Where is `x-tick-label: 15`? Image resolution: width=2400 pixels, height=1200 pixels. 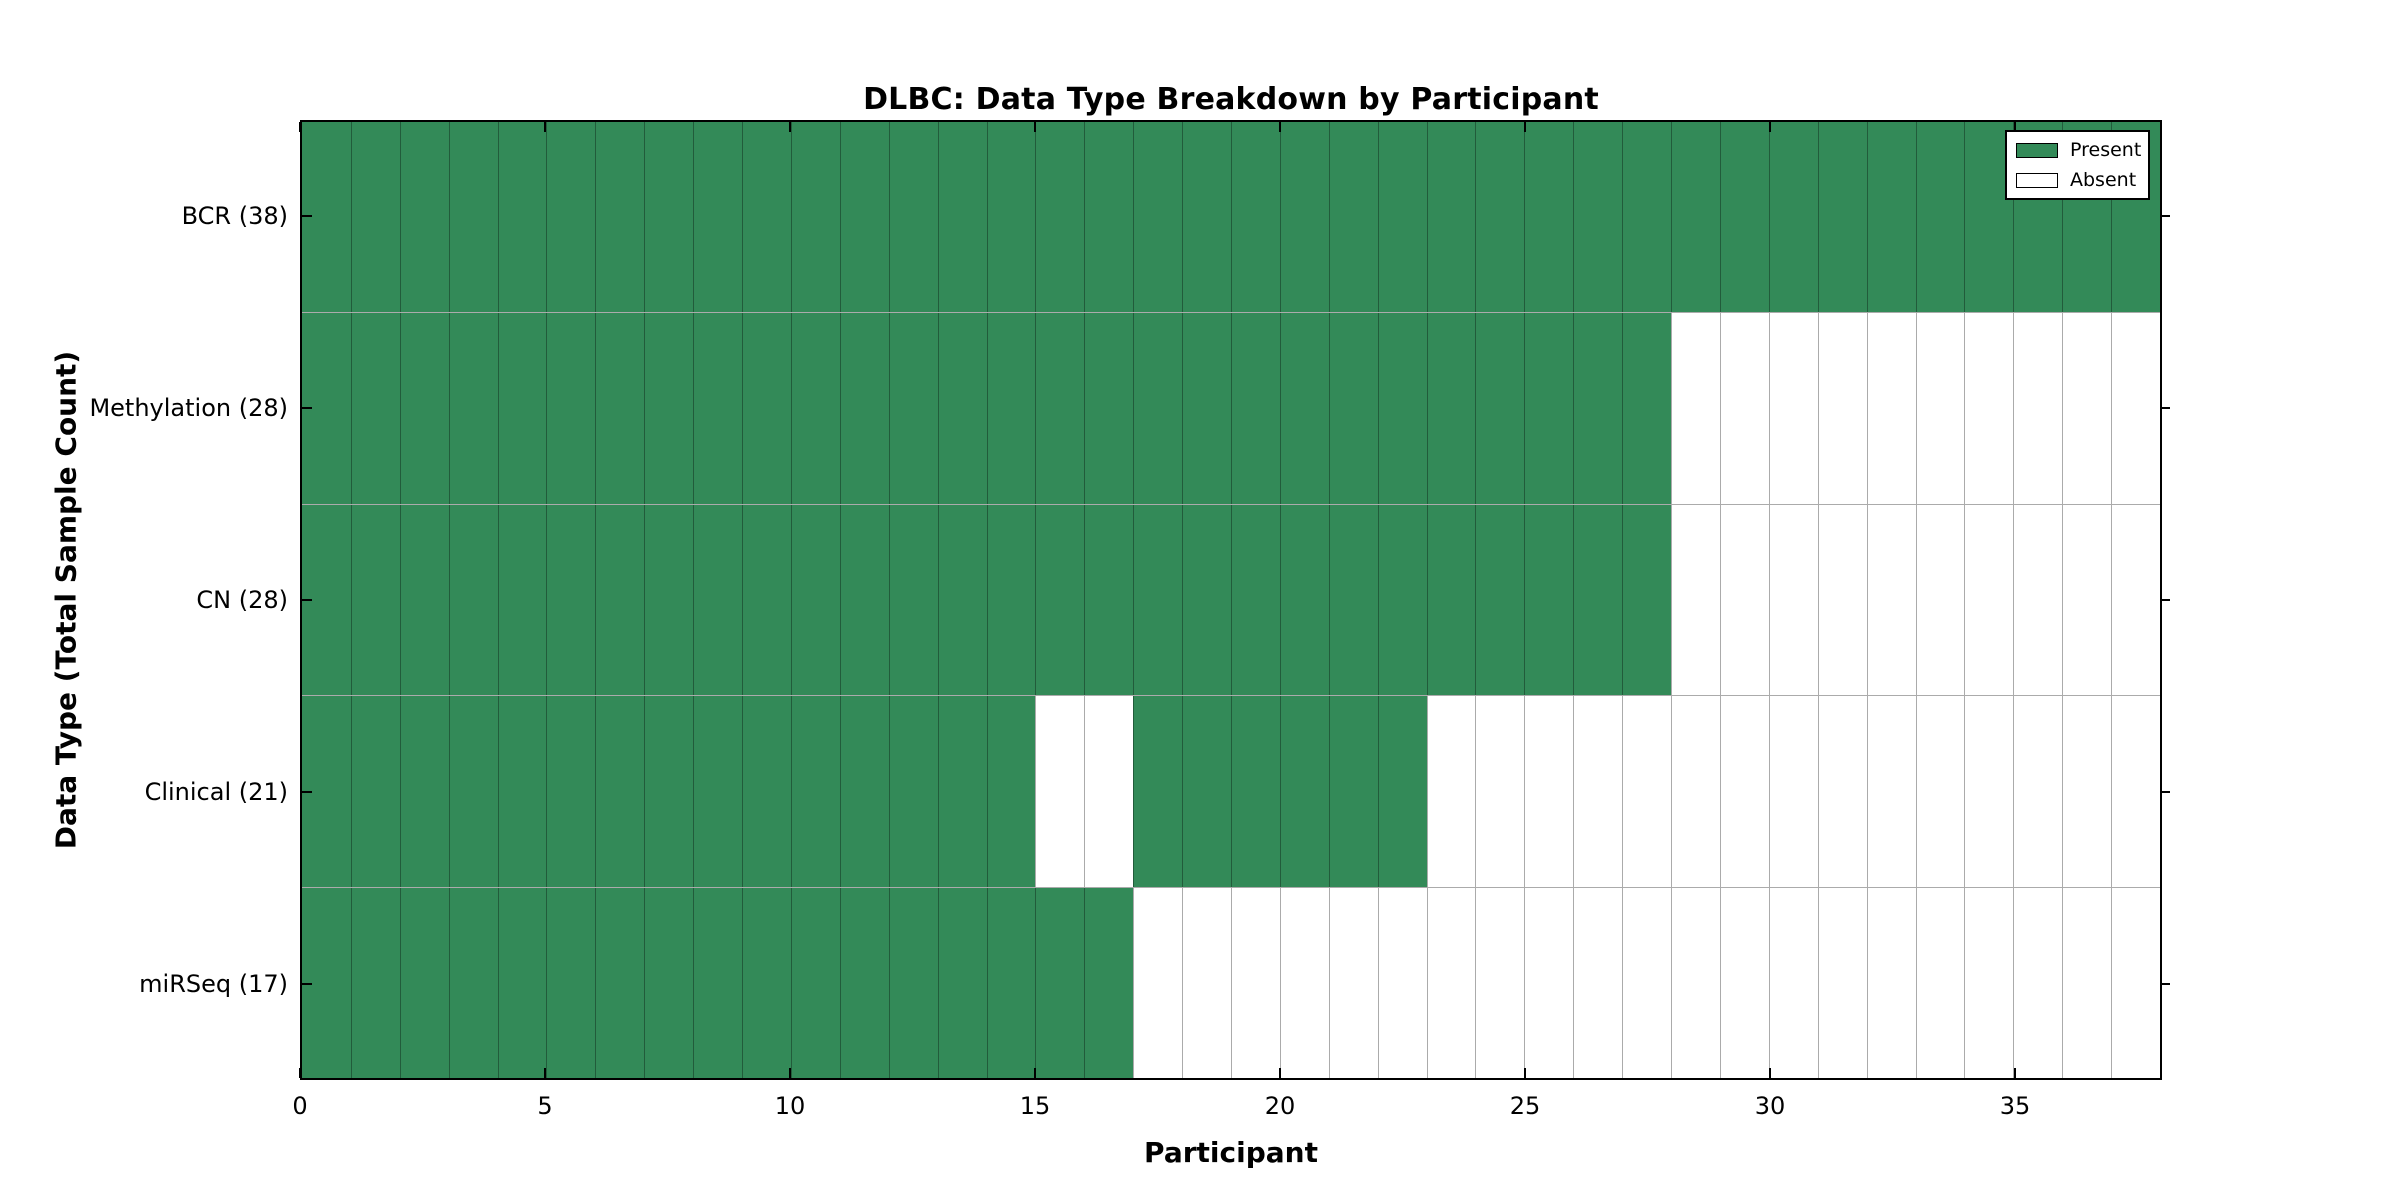
x-tick-label: 15 is located at coordinates (1035, 1106).